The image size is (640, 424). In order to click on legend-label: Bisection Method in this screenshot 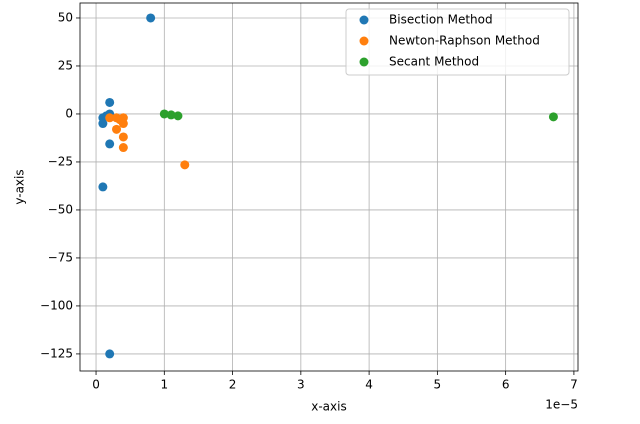, I will do `click(441, 20)`.